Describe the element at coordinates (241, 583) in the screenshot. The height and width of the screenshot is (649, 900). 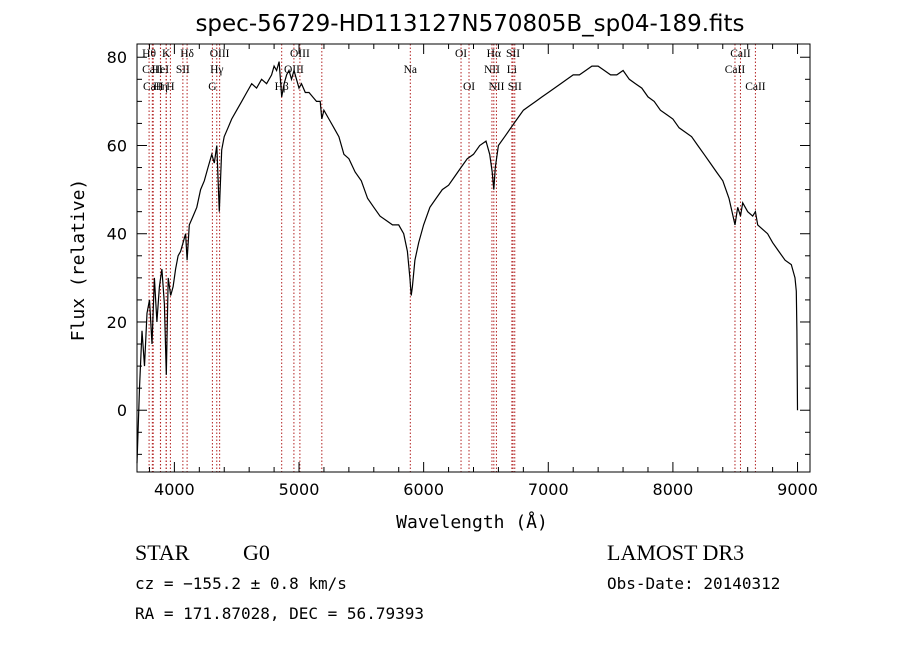
I see `redshift-cz: cz = −155.2 ± 0.8 km/s` at that location.